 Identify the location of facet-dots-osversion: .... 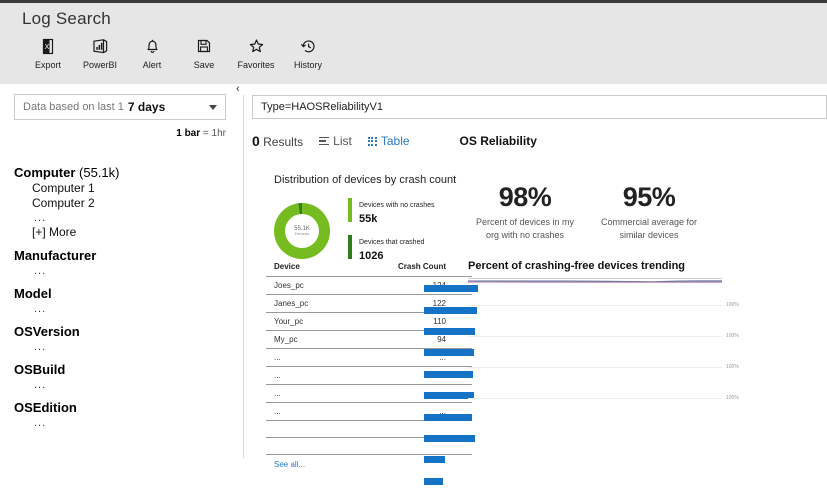
(131, 347).